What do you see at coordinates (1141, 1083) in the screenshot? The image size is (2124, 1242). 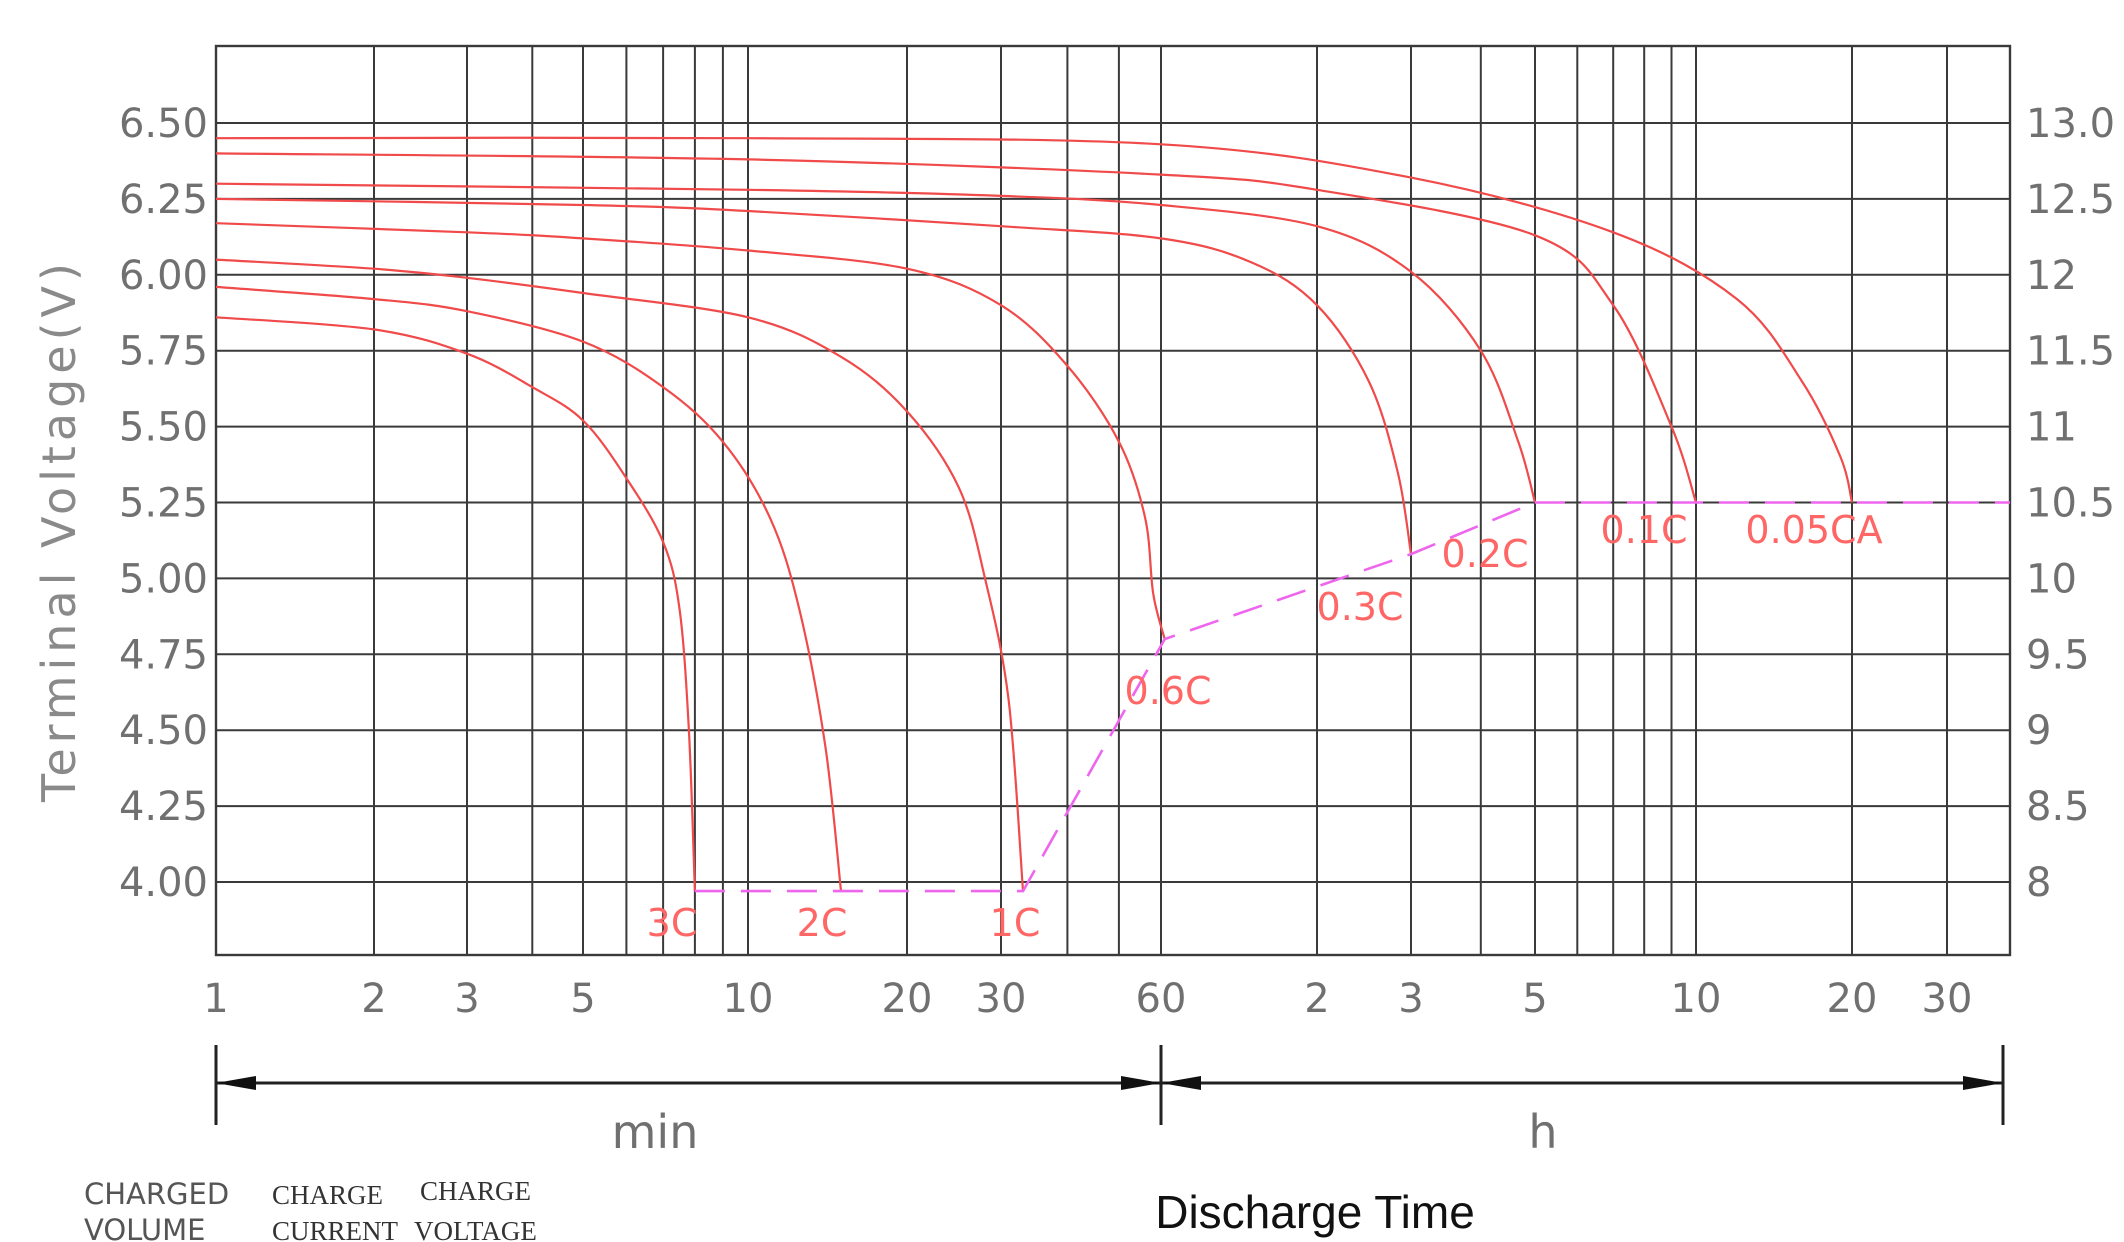 I see `min-arrow-right-head` at bounding box center [1141, 1083].